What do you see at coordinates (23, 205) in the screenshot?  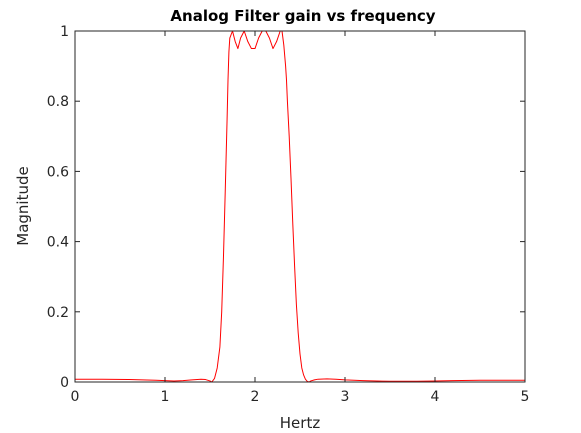 I see `y-axis-label: Magnitude` at bounding box center [23, 205].